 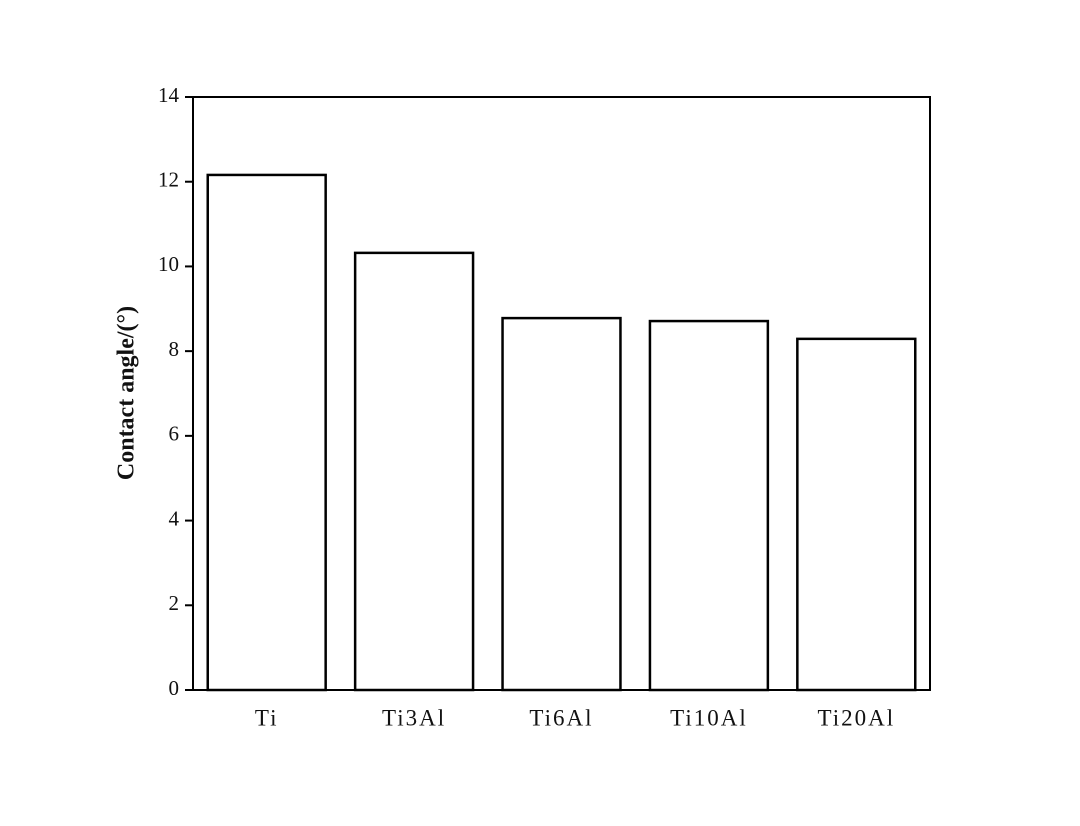 What do you see at coordinates (168, 180) in the screenshot?
I see `y-tick-label: 12` at bounding box center [168, 180].